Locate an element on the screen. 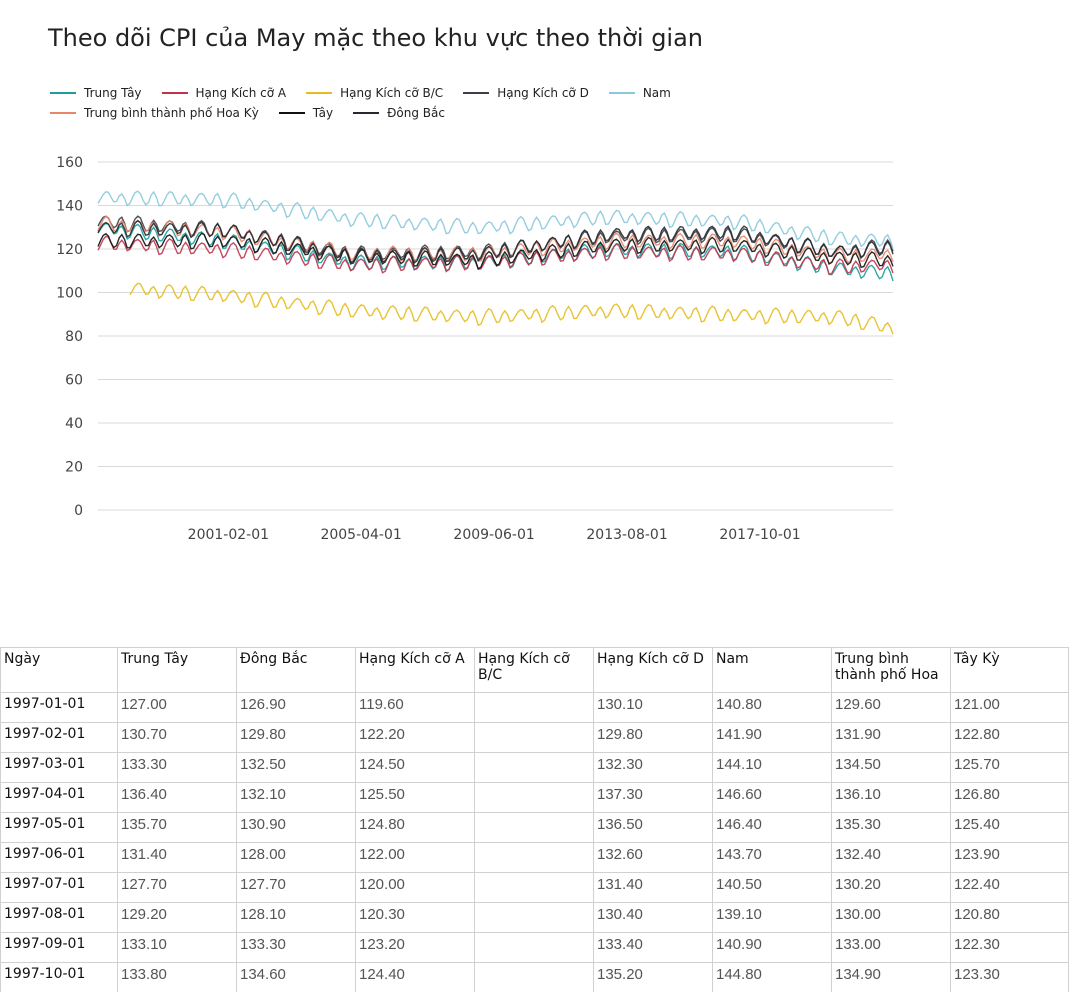  legend-label: Trung Tây is located at coordinates (113, 93).